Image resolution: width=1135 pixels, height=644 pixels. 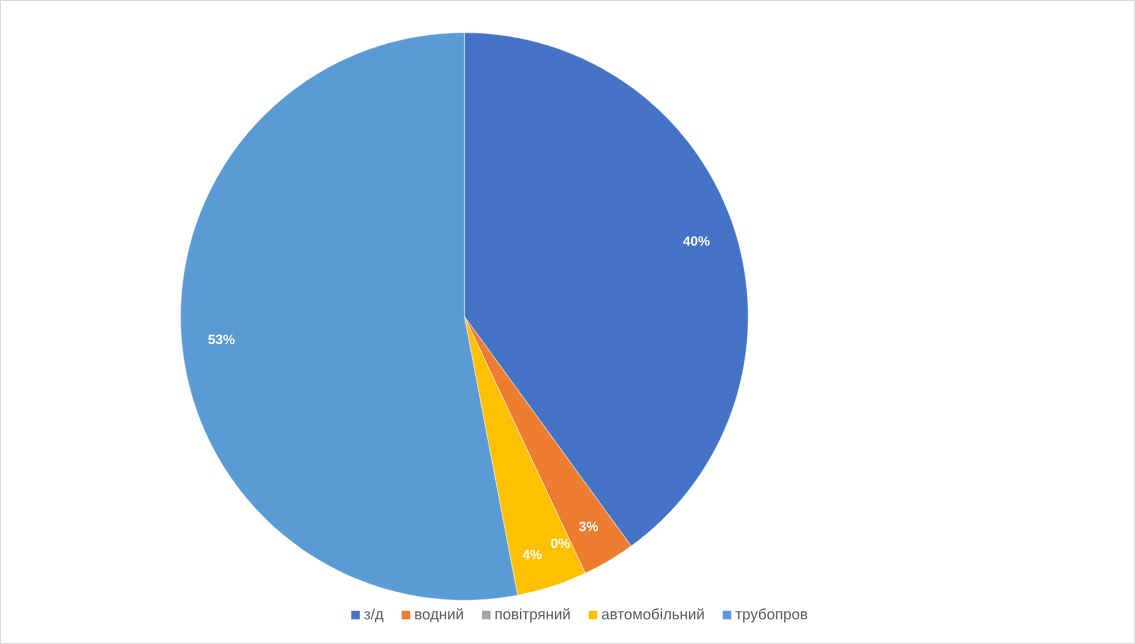 What do you see at coordinates (532, 554) in the screenshot?
I see `data-label: 4%` at bounding box center [532, 554].